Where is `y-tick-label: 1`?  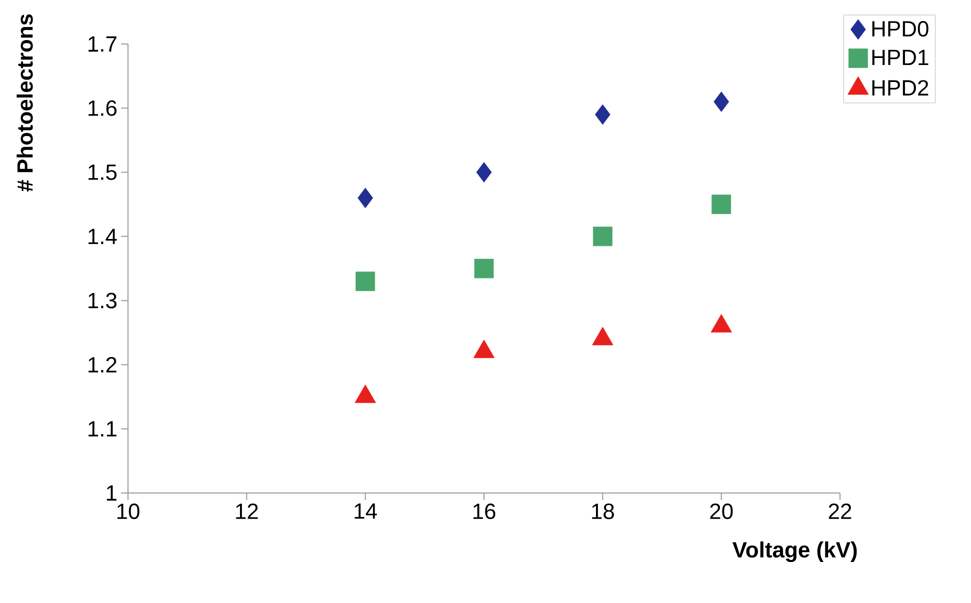 y-tick-label: 1 is located at coordinates (111, 493).